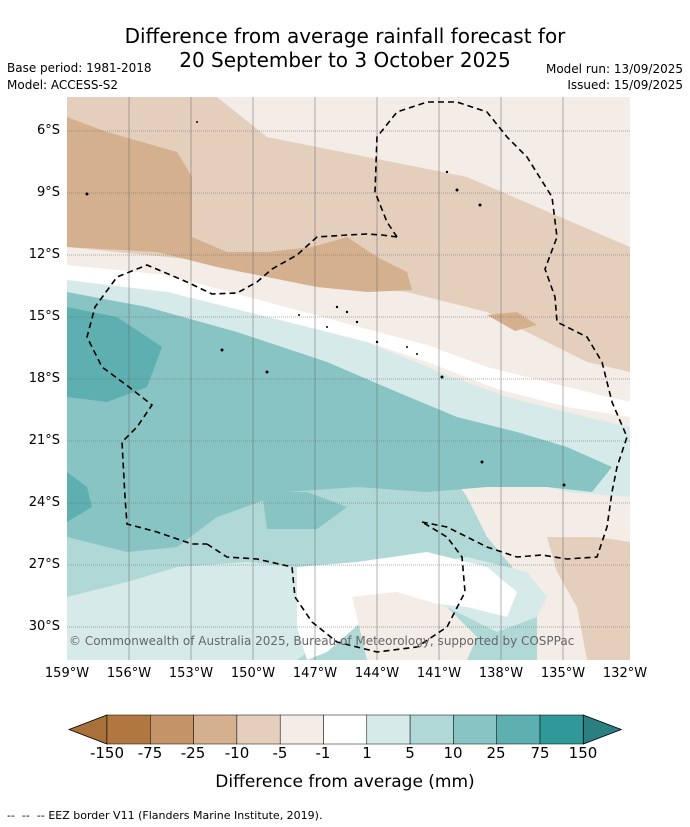  What do you see at coordinates (48, 192) in the screenshot?
I see `lat-label-9s: 9°S` at bounding box center [48, 192].